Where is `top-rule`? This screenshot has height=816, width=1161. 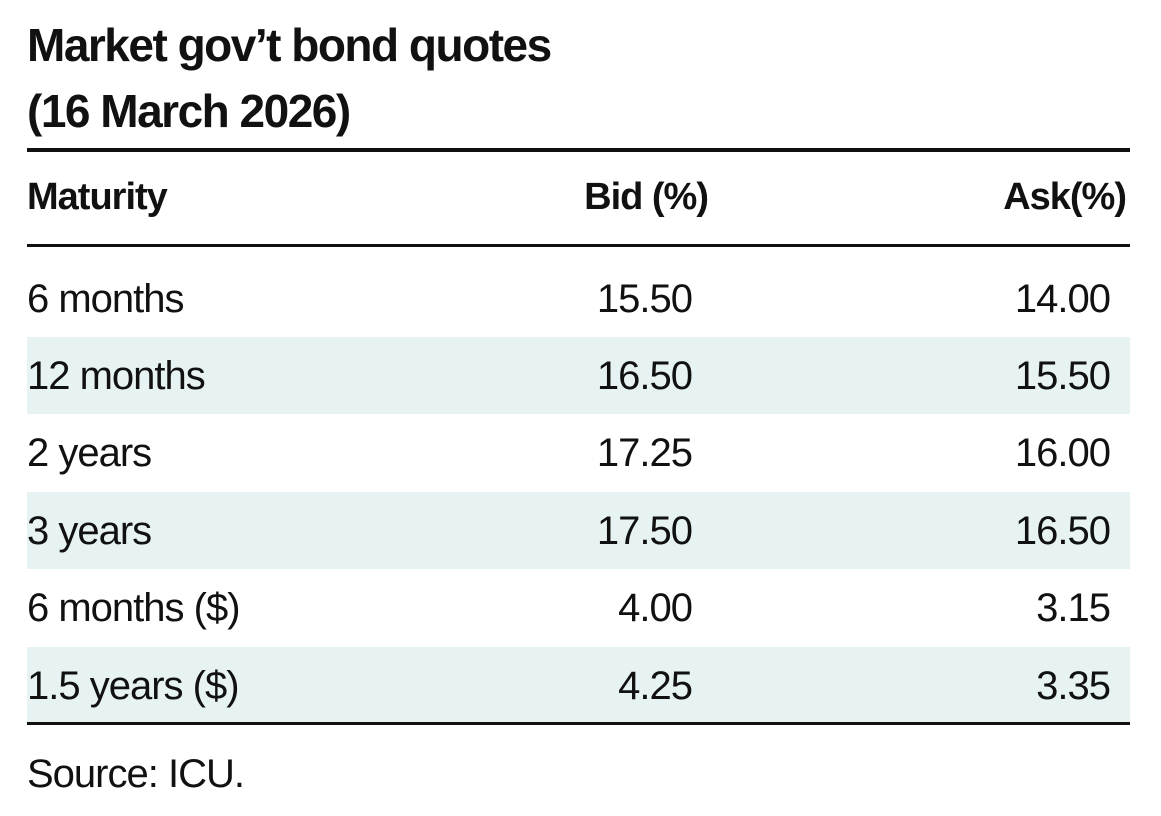
top-rule is located at coordinates (578, 150).